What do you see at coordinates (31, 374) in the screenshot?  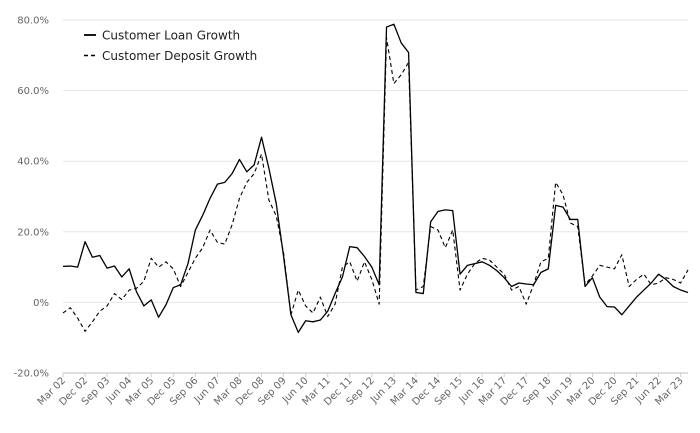 I see `y-tick-label: -20.0%` at bounding box center [31, 374].